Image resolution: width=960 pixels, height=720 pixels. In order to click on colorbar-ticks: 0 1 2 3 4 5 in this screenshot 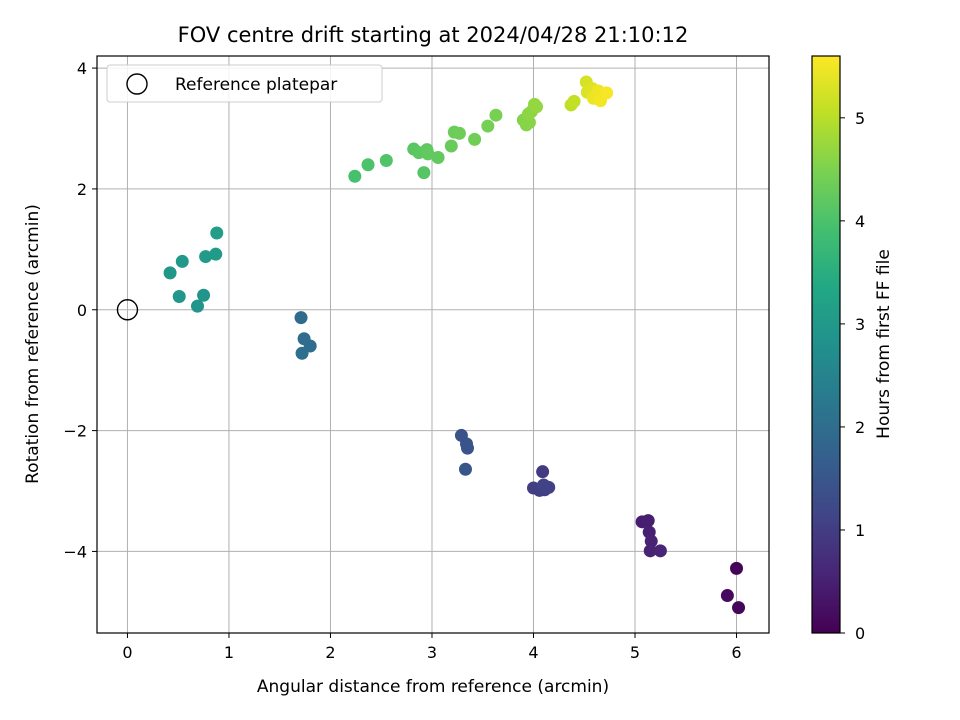, I will do `click(852, 376)`.